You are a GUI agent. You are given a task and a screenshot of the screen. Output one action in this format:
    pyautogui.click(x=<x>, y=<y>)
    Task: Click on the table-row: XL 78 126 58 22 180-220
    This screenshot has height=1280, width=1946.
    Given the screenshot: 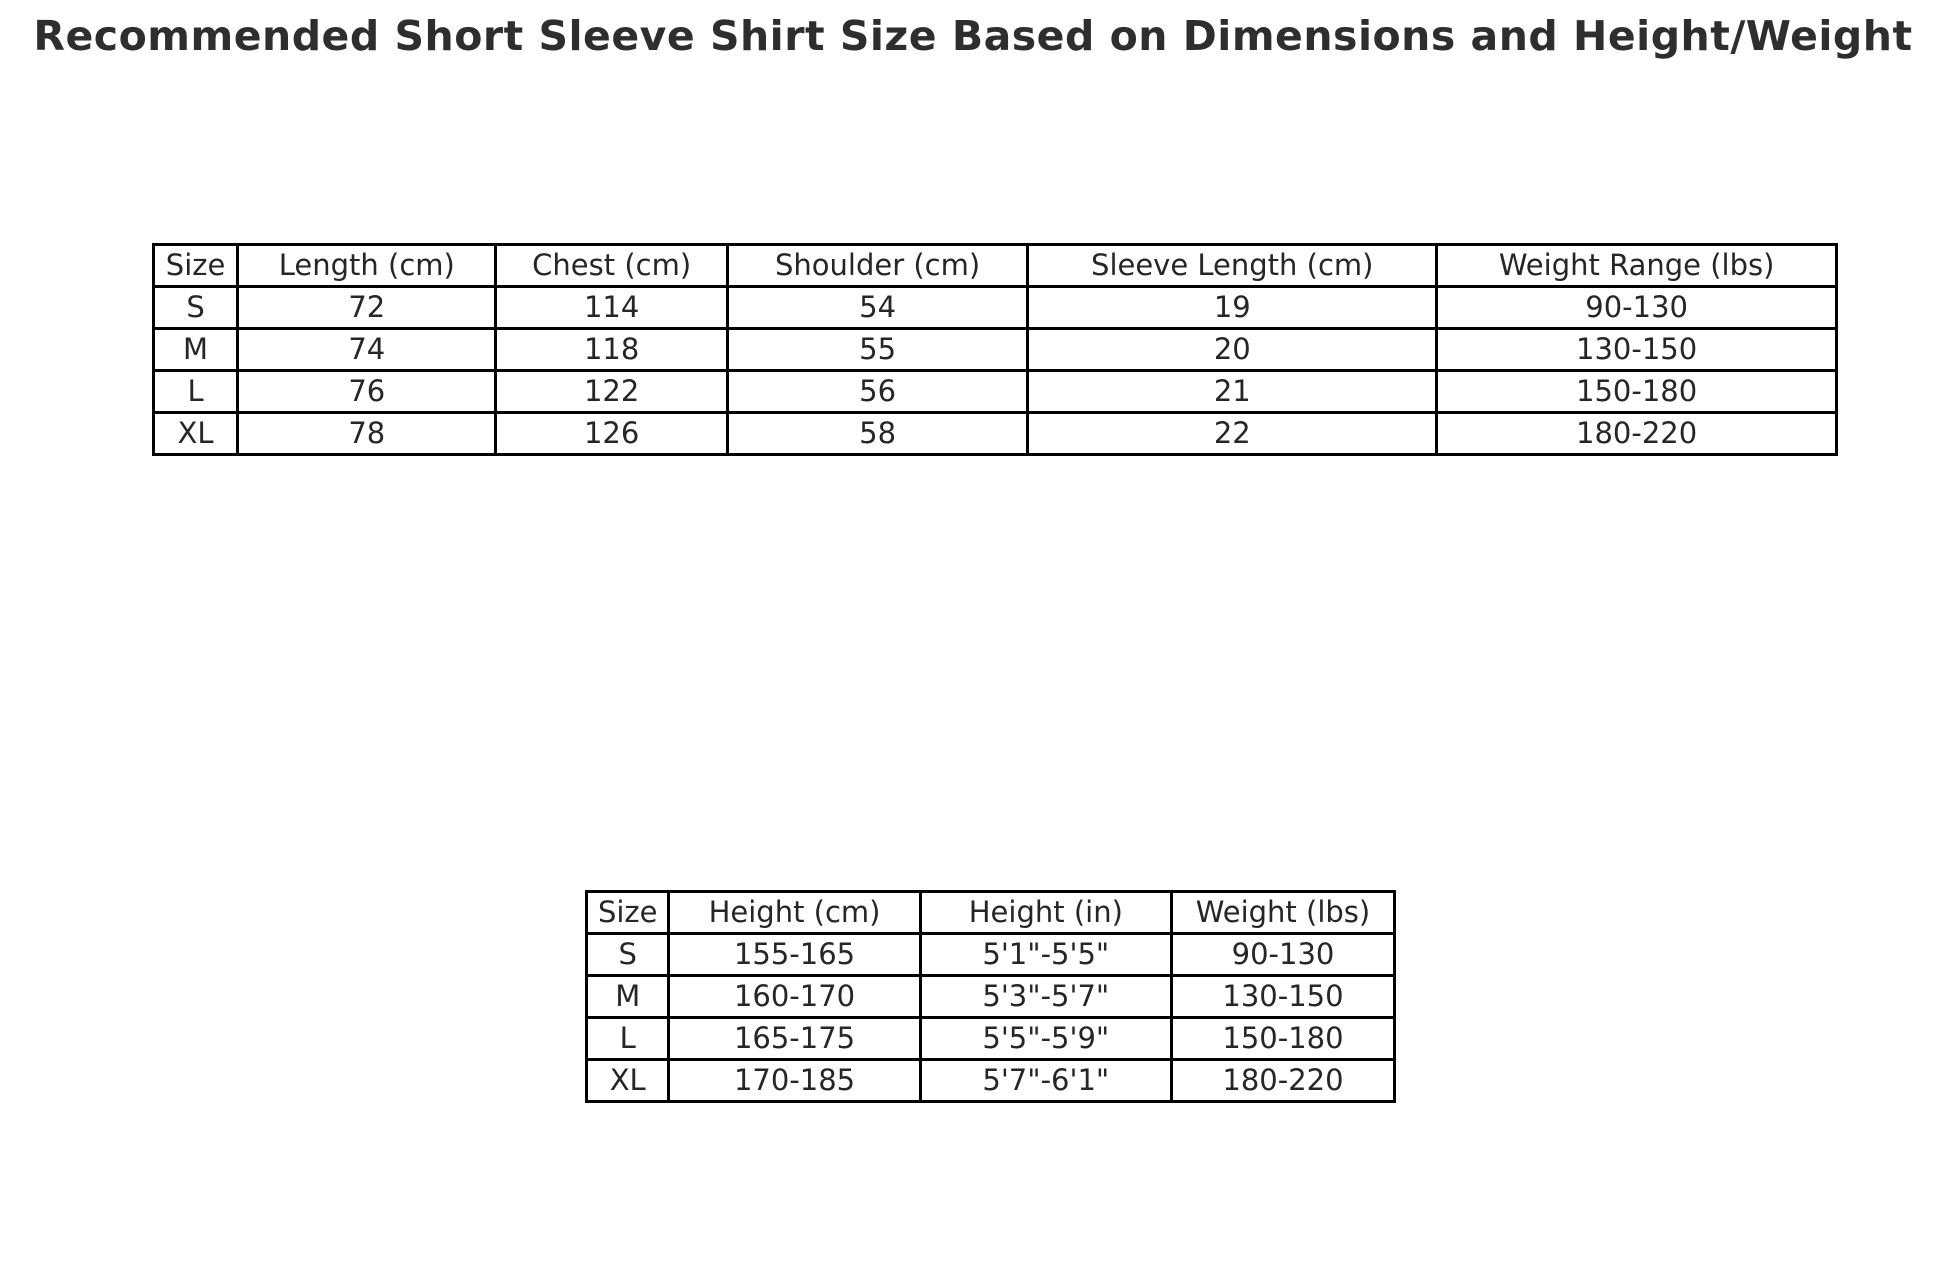 What is the action you would take?
    pyautogui.click(x=994, y=433)
    